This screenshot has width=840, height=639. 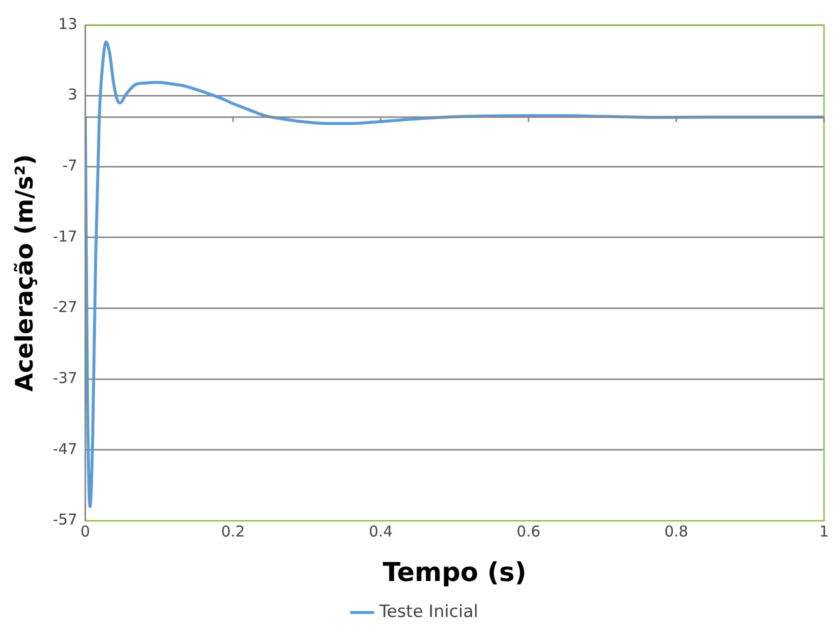 I want to click on y-tick-label: -17, so click(x=65, y=236).